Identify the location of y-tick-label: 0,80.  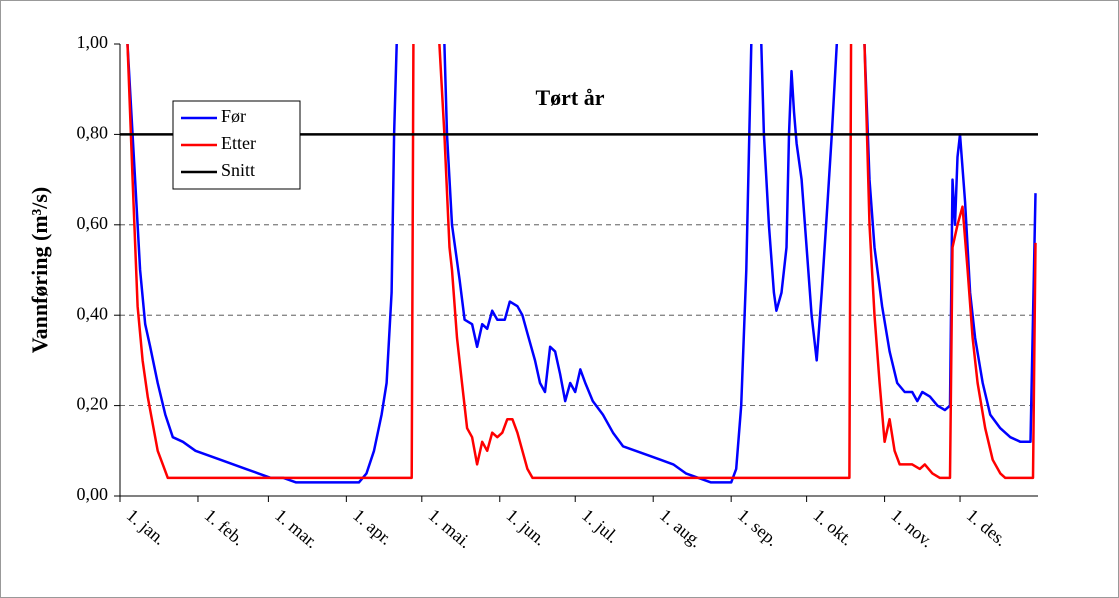
(93, 133).